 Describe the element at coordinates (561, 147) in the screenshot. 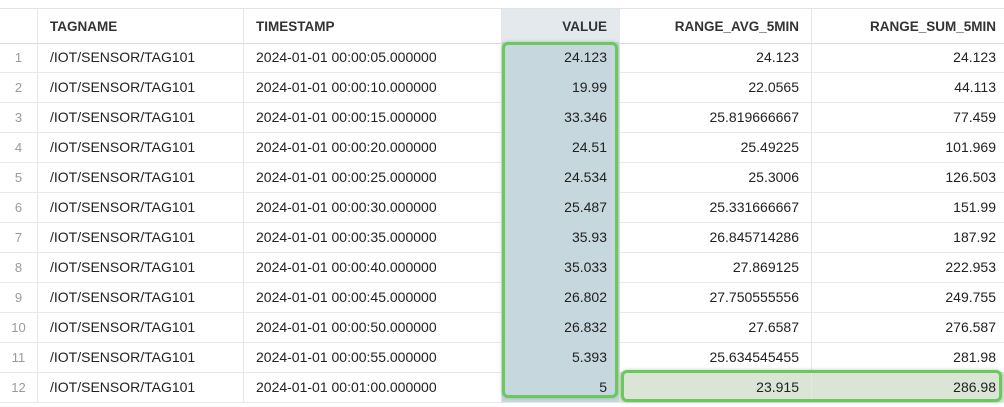

I see `cell-value: 24.51` at that location.